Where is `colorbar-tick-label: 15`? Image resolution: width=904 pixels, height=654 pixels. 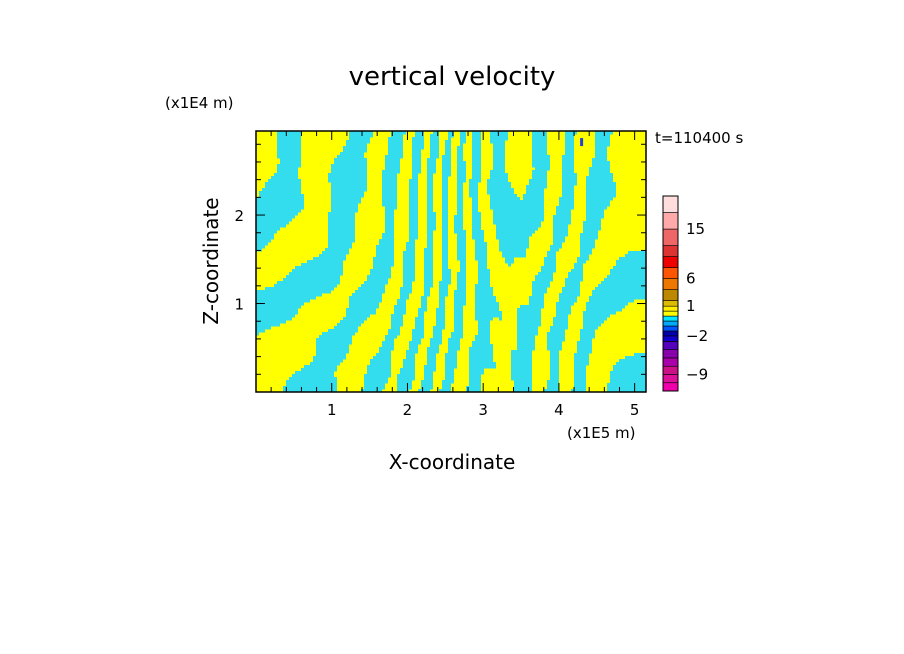 colorbar-tick-label: 15 is located at coordinates (695, 229).